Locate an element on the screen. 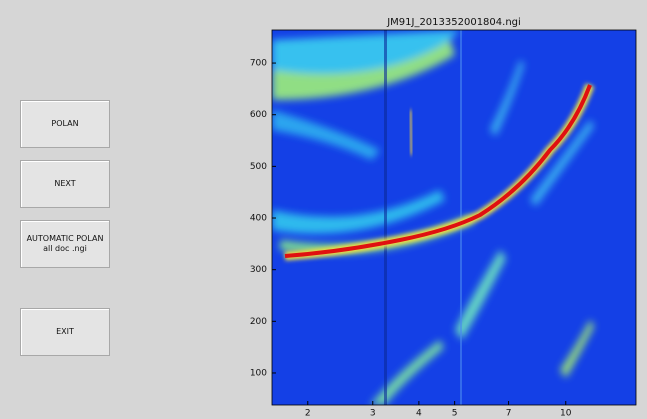  x-tick-label: 3 is located at coordinates (373, 414).